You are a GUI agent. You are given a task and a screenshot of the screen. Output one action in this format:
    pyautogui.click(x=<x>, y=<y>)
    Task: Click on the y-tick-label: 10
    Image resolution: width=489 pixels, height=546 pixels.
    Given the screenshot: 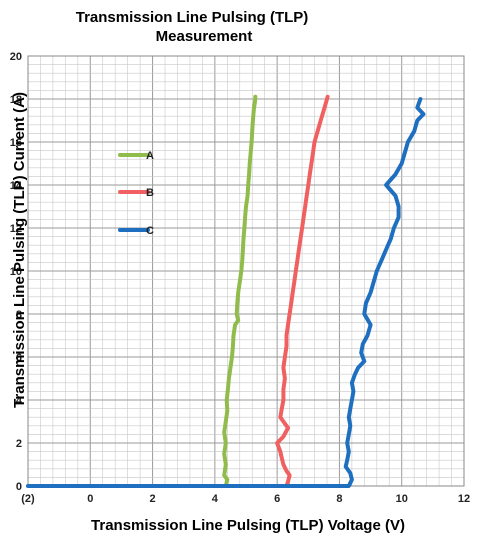 What is the action you would take?
    pyautogui.click(x=16, y=272)
    